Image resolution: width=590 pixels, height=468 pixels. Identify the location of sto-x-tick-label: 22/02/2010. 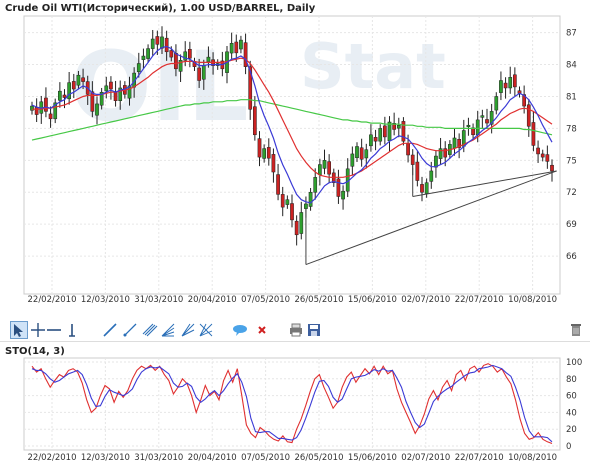
(52, 458).